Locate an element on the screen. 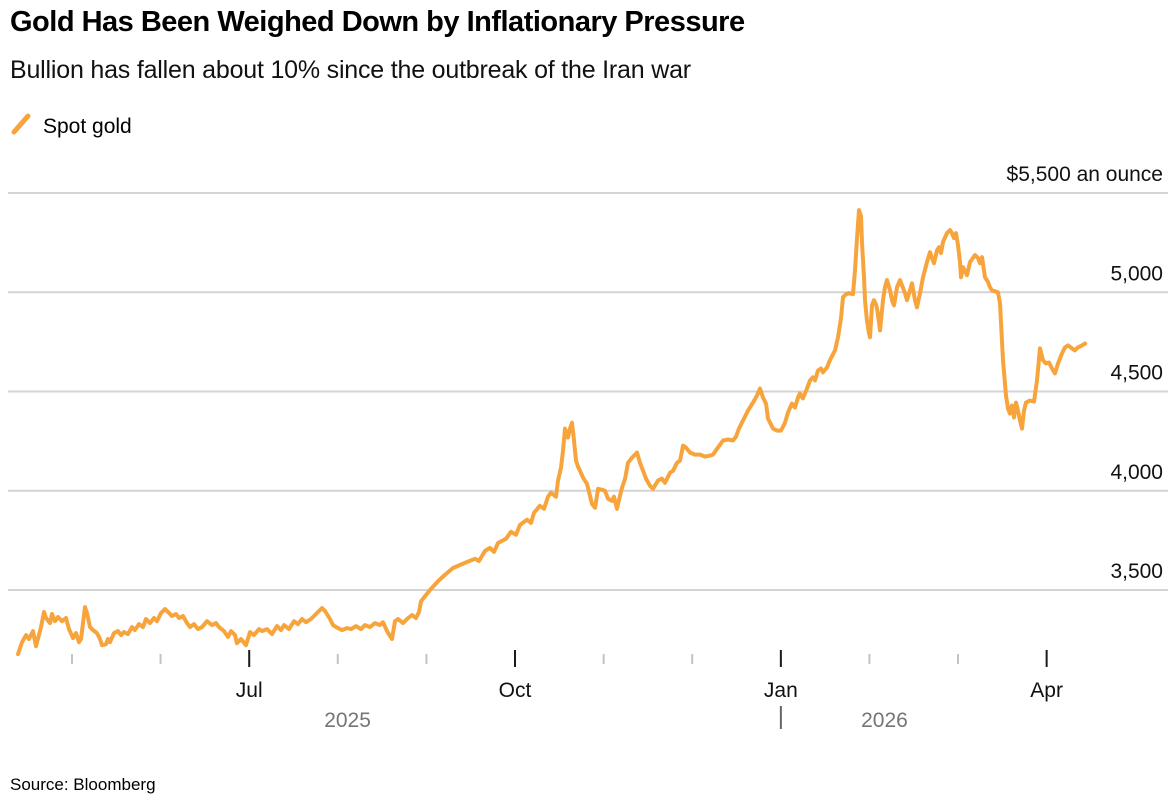 The height and width of the screenshot is (810, 1176). legend-swatch-line is located at coordinates (21, 124).